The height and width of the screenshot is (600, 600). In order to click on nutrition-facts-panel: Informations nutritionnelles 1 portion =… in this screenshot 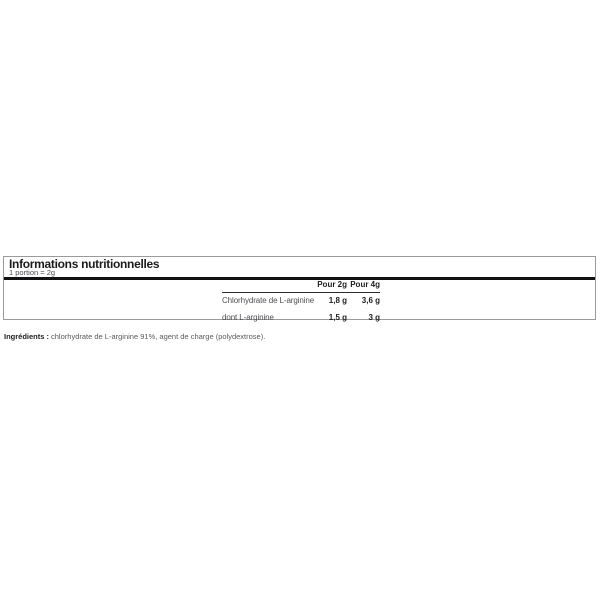, I will do `click(299, 289)`.